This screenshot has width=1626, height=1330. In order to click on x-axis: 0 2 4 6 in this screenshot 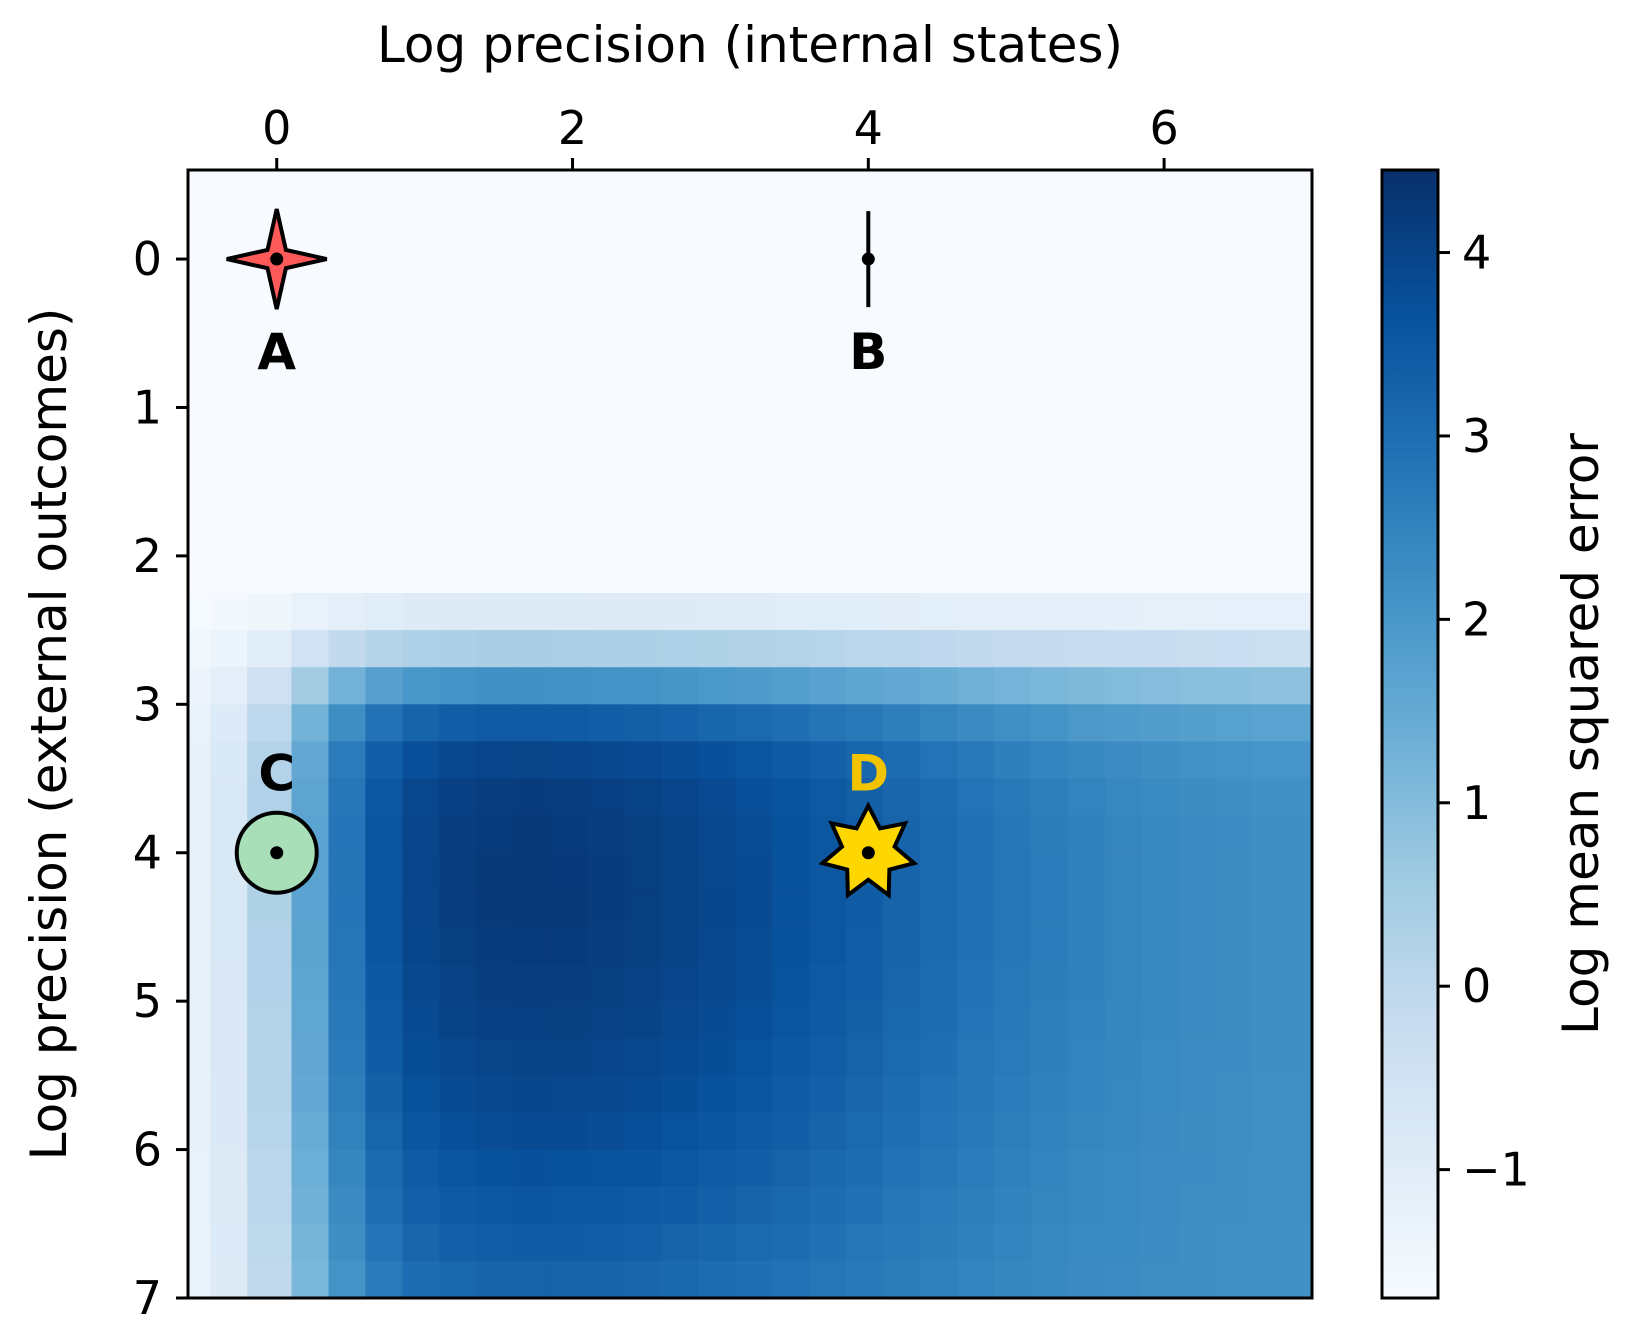, I will do `click(720, 135)`.